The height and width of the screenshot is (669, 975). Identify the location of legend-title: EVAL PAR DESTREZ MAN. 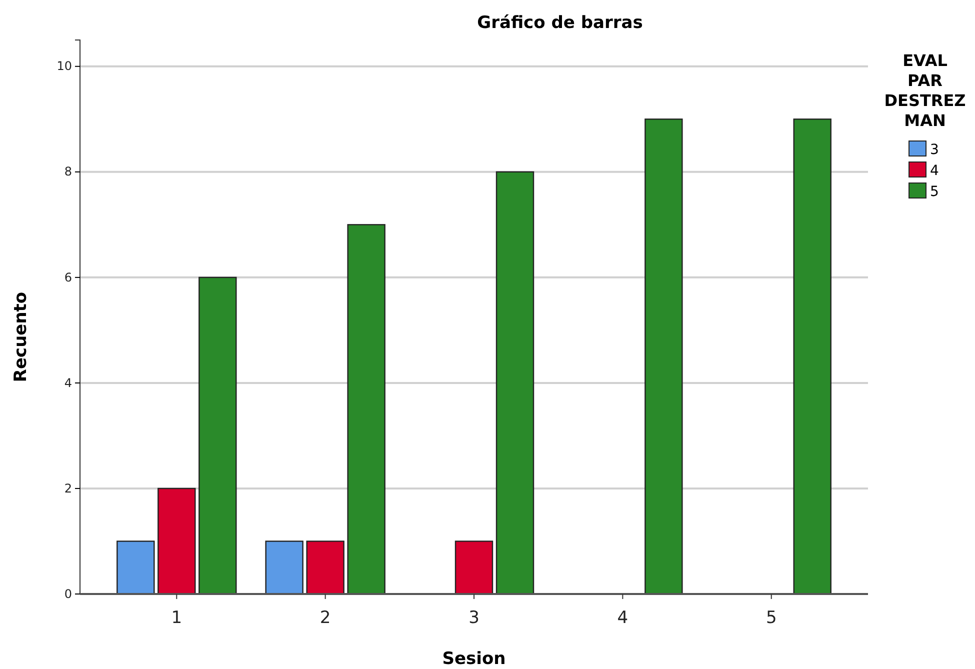
(925, 90).